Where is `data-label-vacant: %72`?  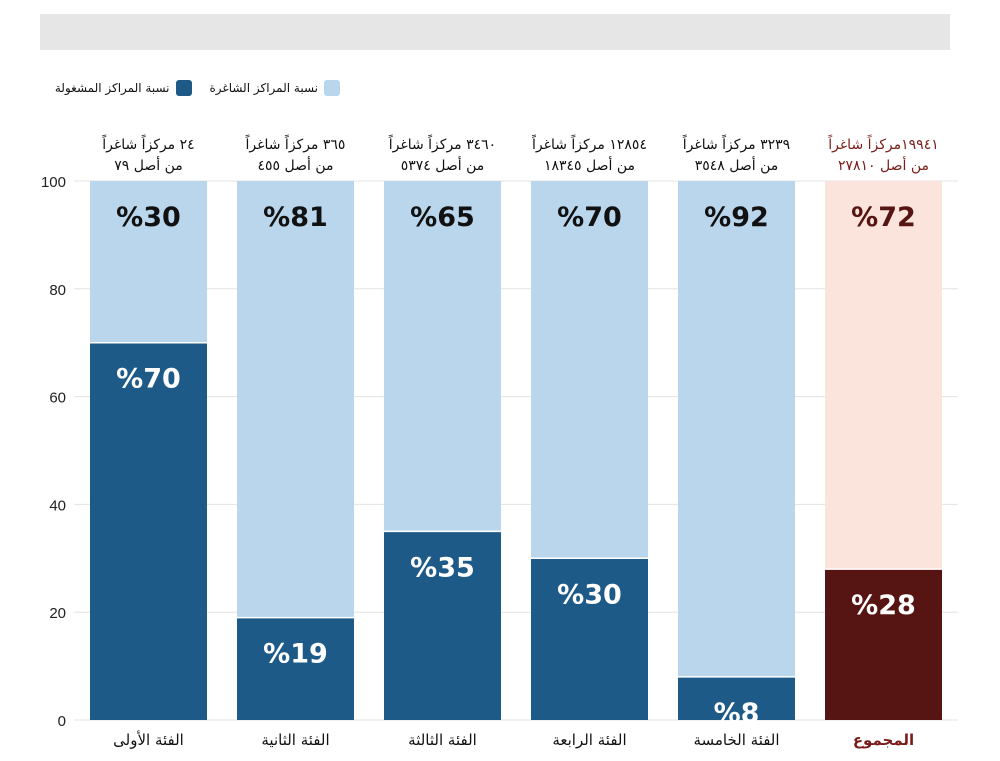 data-label-vacant: %72 is located at coordinates (883, 217).